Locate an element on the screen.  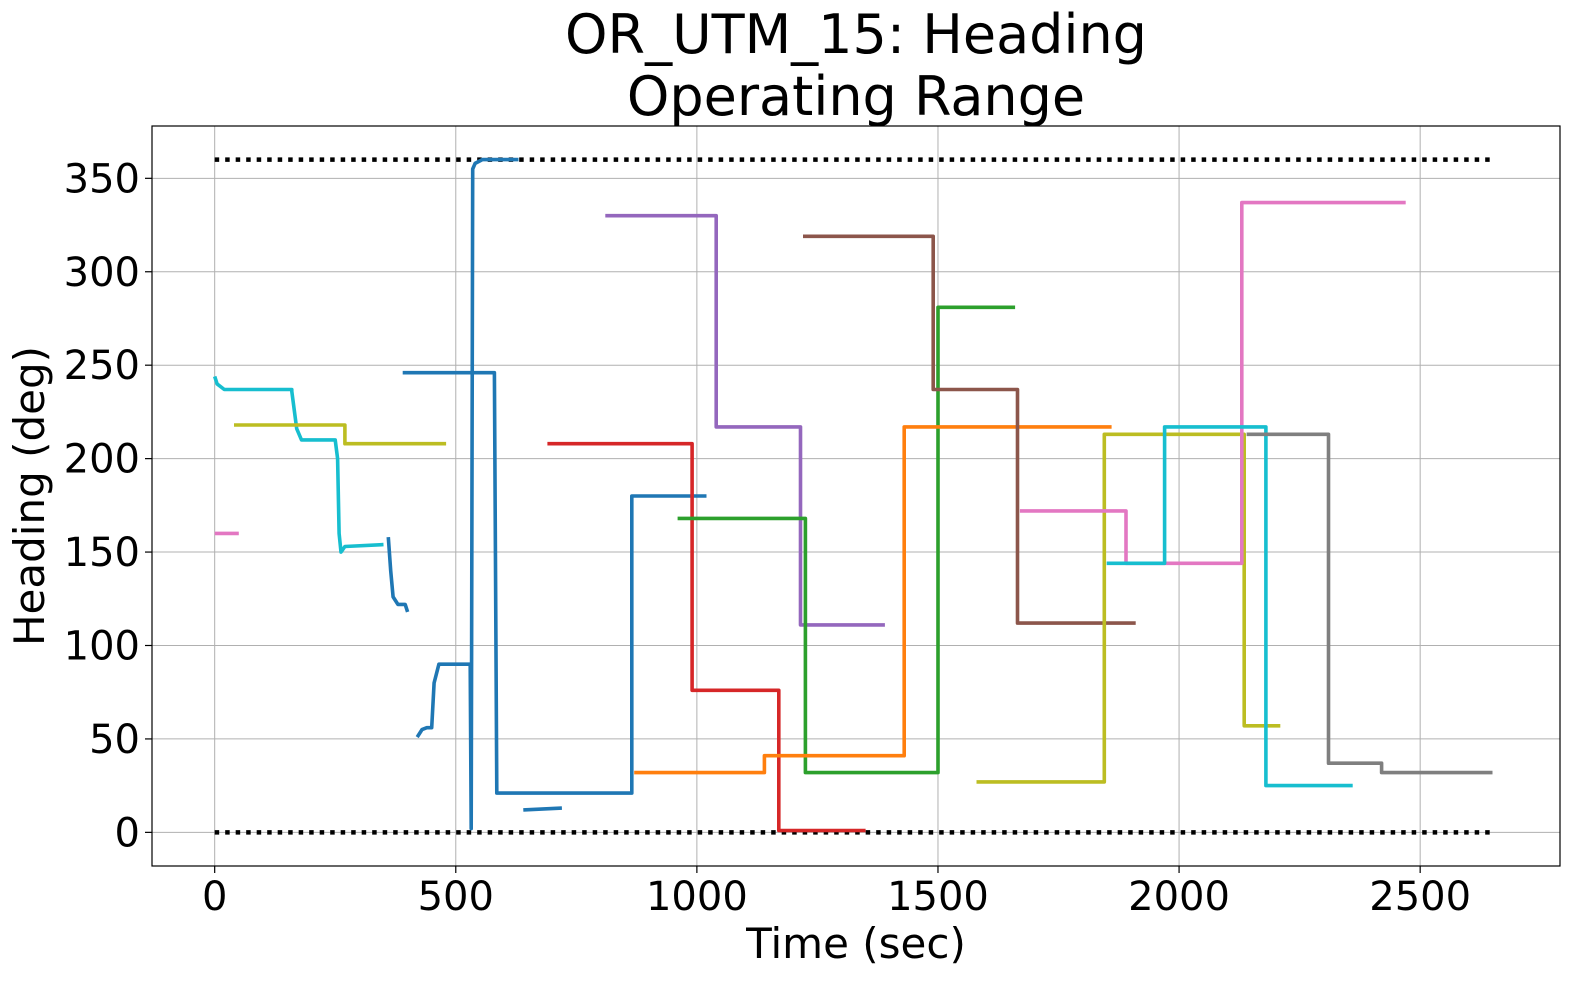
y-tick-label: 300 is located at coordinates (102, 273).